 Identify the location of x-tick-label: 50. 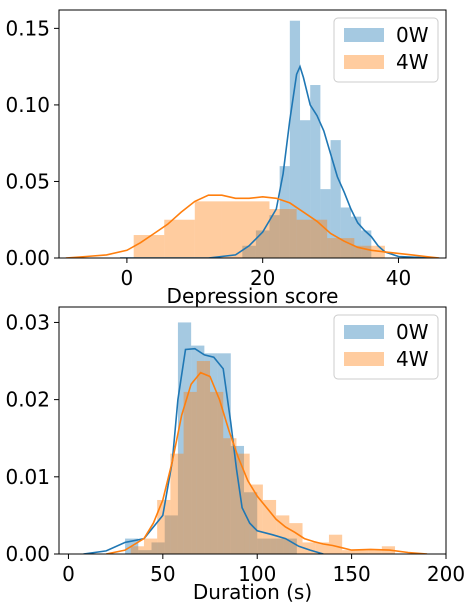
(162, 574).